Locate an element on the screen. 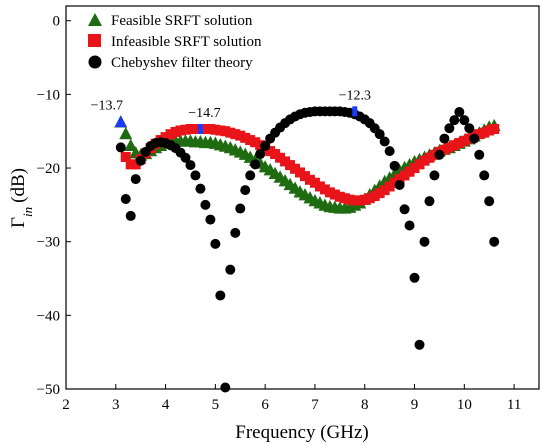 This screenshot has width=550, height=448. x-tick-label: 2 is located at coordinates (66, 405).